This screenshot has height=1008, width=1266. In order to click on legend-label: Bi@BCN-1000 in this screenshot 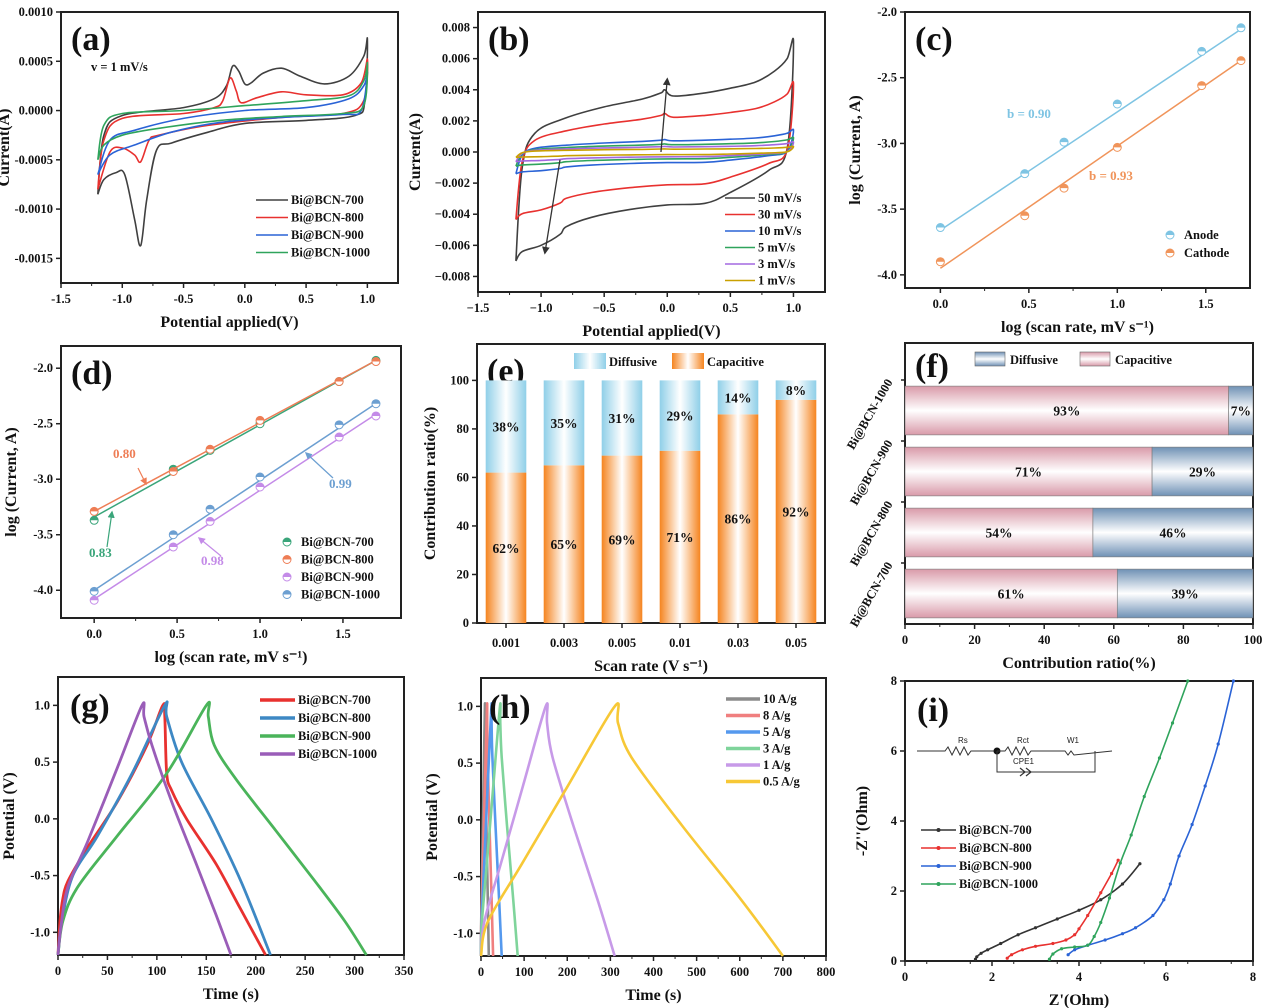, I will do `click(998, 884)`.